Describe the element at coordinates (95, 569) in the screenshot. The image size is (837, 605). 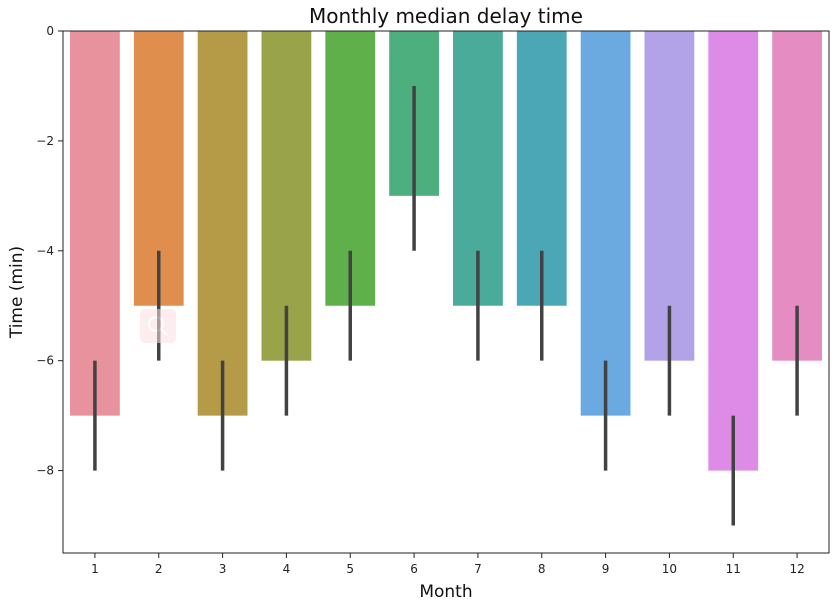
I see `x-tick-label: 1` at that location.